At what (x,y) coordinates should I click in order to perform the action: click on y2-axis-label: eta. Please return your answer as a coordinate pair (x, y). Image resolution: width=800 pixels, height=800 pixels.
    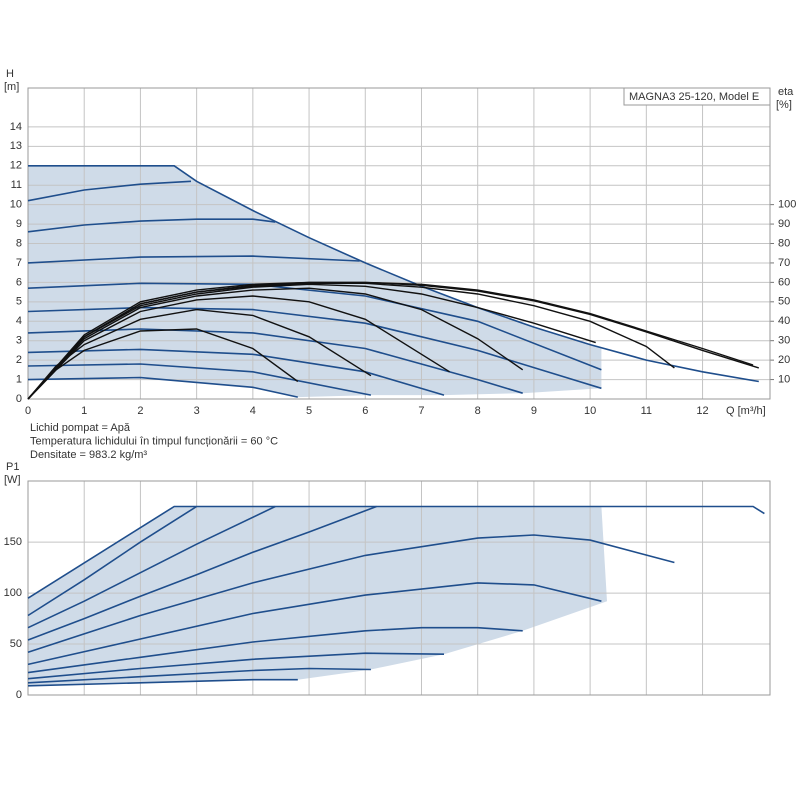
    Looking at the image, I should click on (786, 92).